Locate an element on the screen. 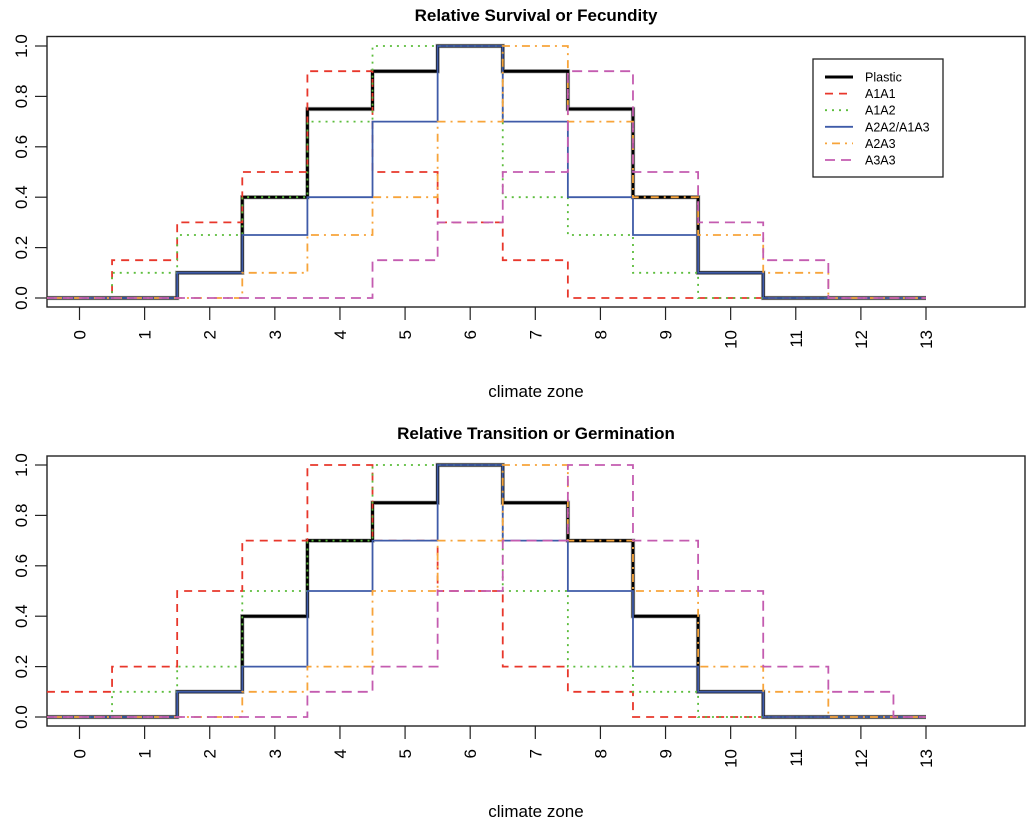 The height and width of the screenshot is (823, 1030). legend-label: A1A1 is located at coordinates (880, 94).